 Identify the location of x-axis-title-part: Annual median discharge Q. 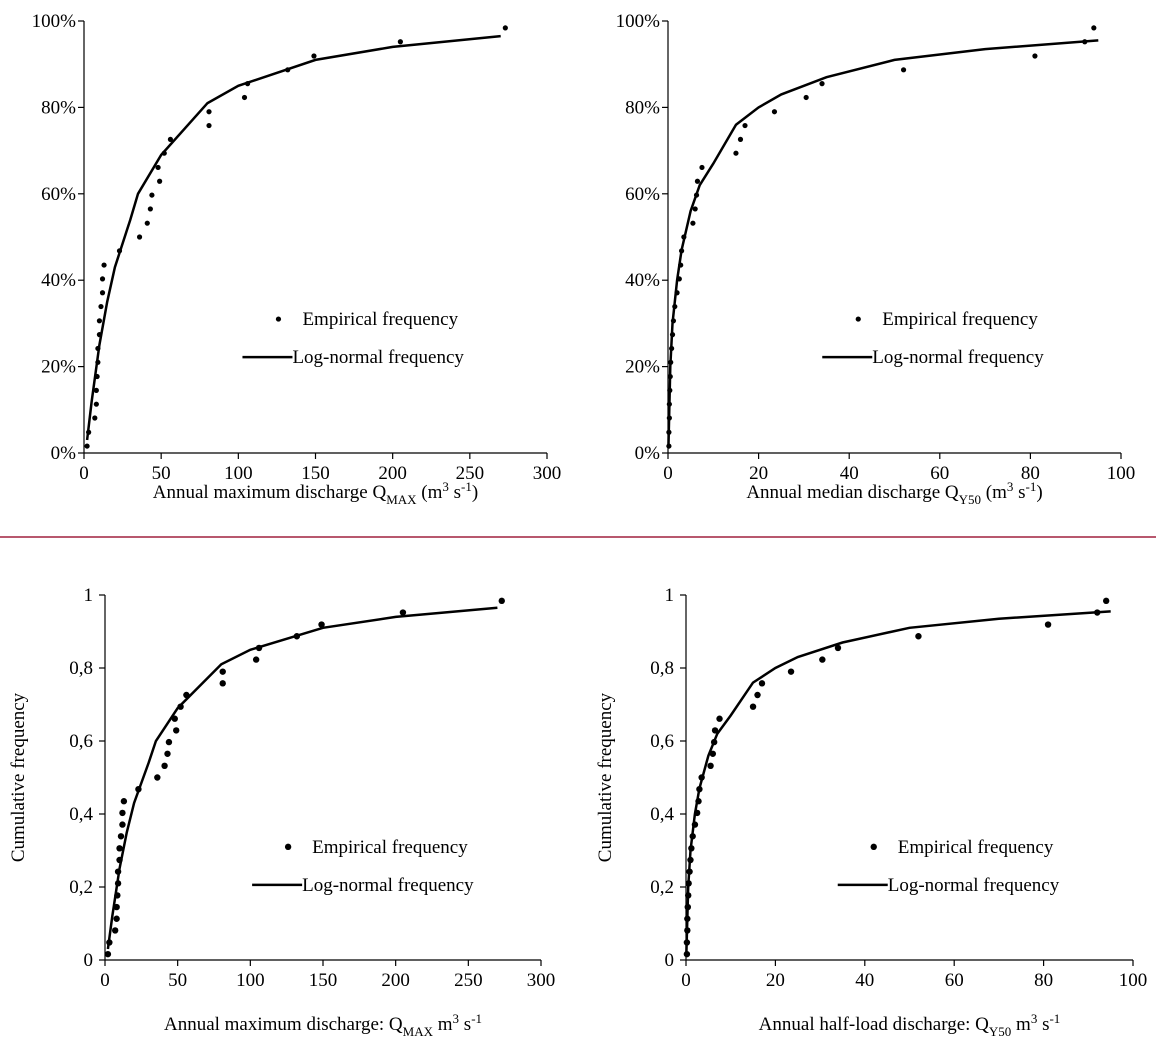
(852, 492).